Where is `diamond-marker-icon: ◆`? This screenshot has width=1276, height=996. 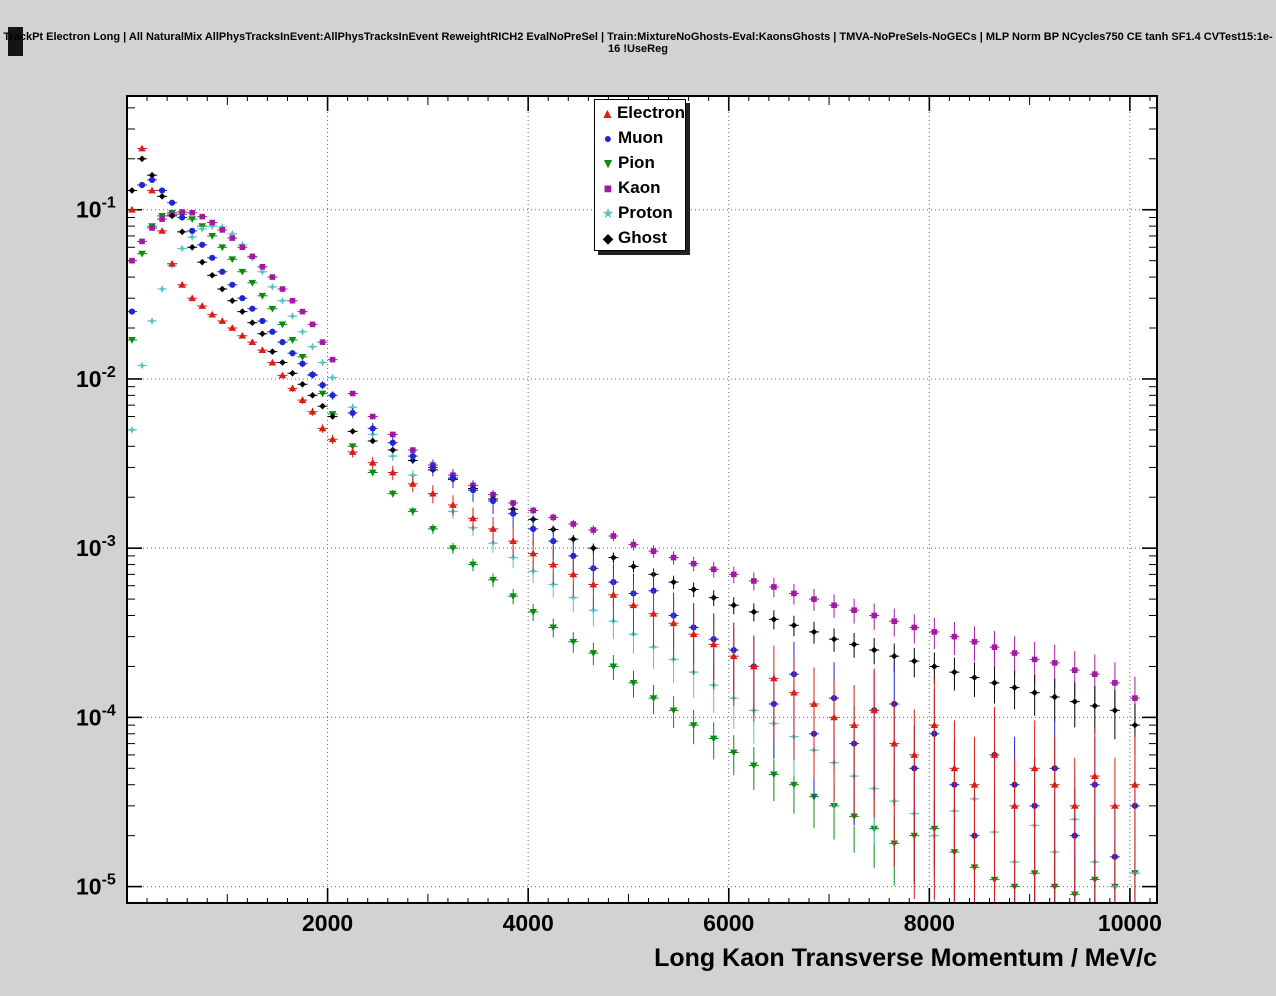
diamond-marker-icon: ◆ is located at coordinates (608, 237).